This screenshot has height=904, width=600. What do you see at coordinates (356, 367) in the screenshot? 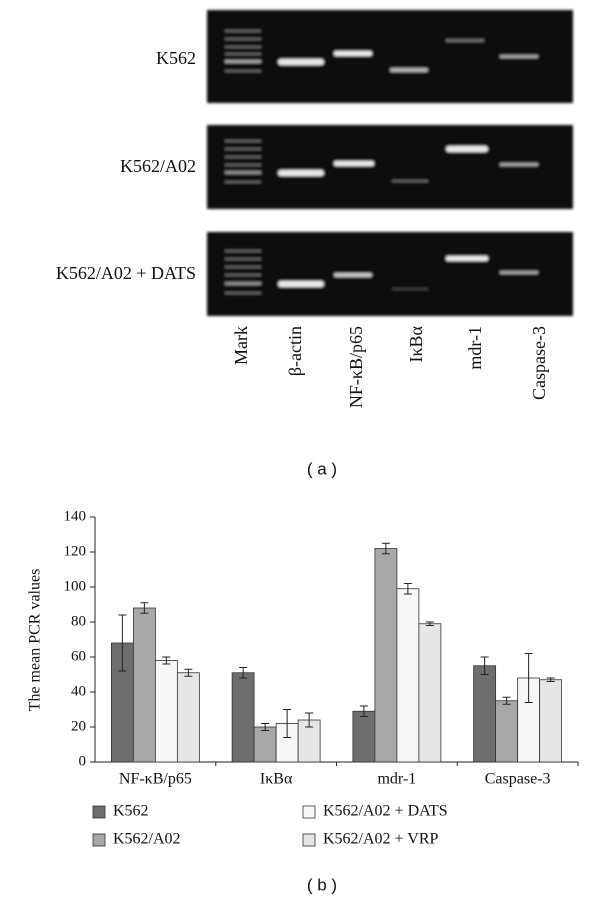
I see `gel-lane-label: NF-κB/p65` at bounding box center [356, 367].